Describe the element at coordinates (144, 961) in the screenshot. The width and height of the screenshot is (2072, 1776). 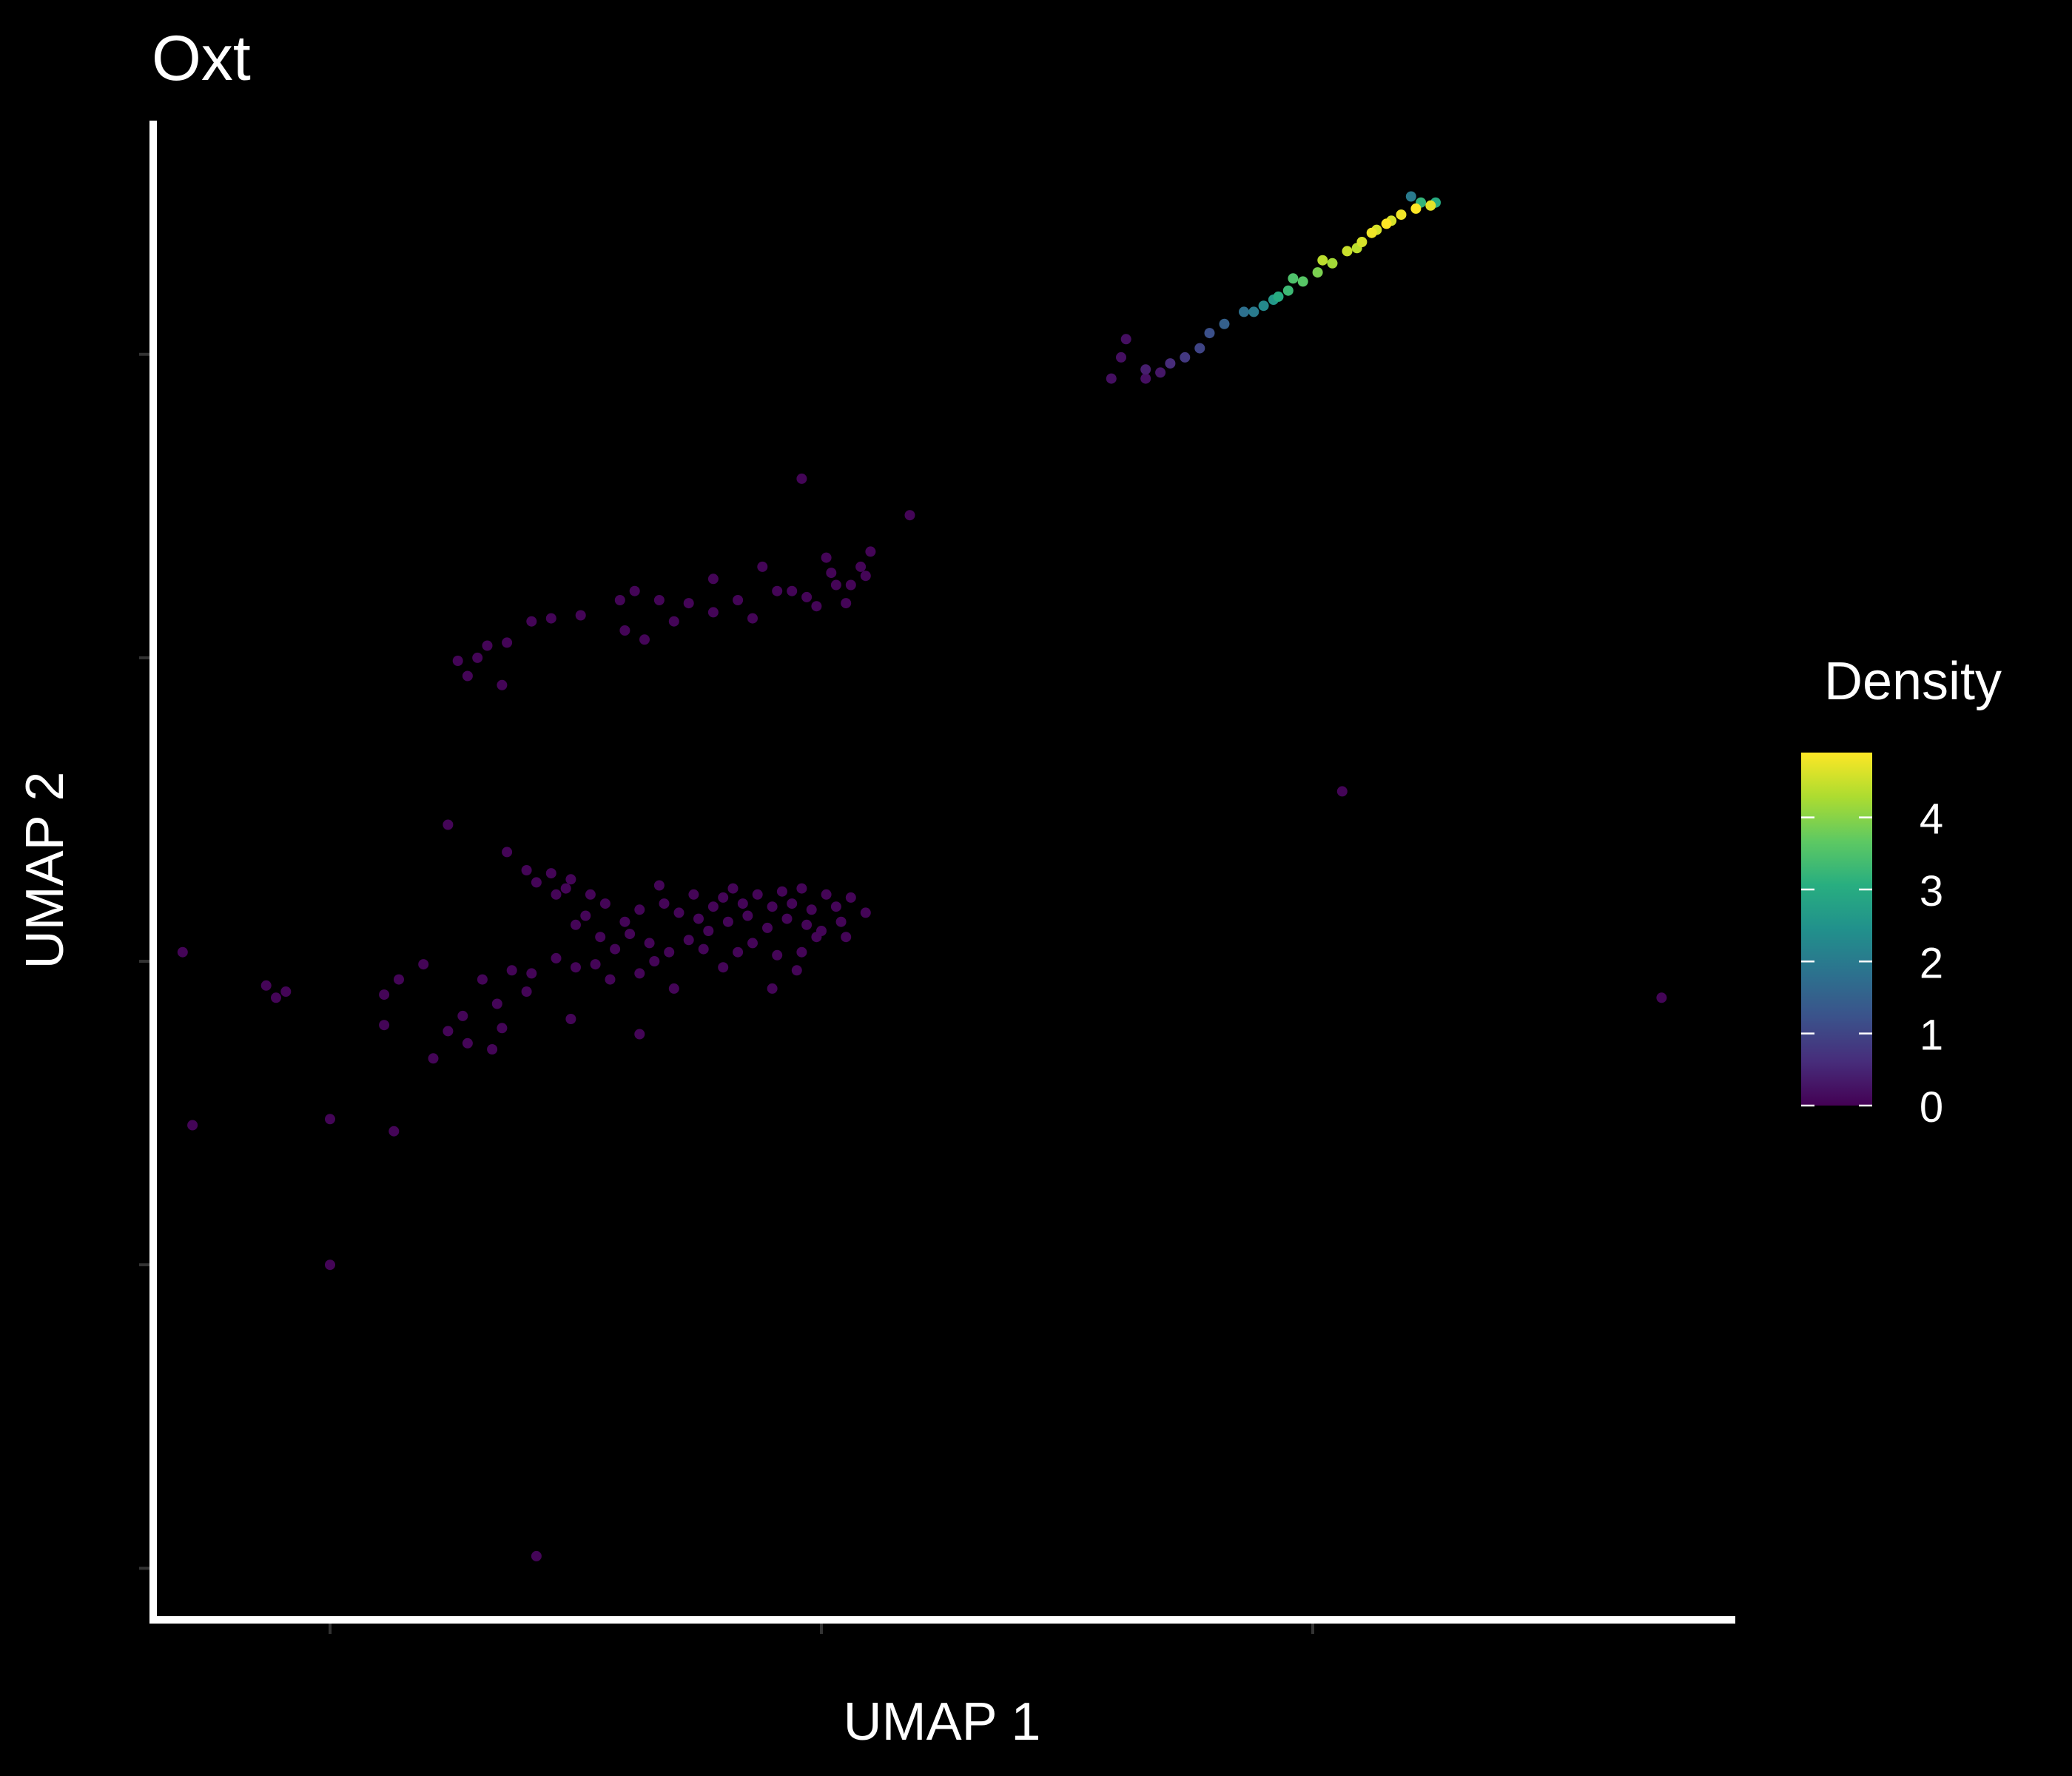
I see `y-axis-ticks` at that location.